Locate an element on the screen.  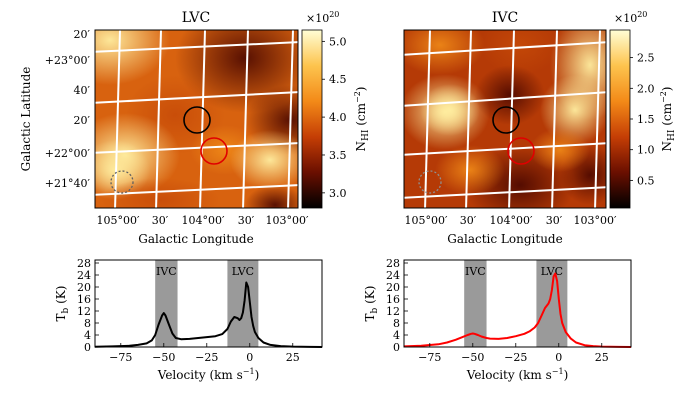
ivc-lon-tick-labels: 105°00′ 30′ 104°00′ 30′ 103°00′ is located at coordinates (511, 220).